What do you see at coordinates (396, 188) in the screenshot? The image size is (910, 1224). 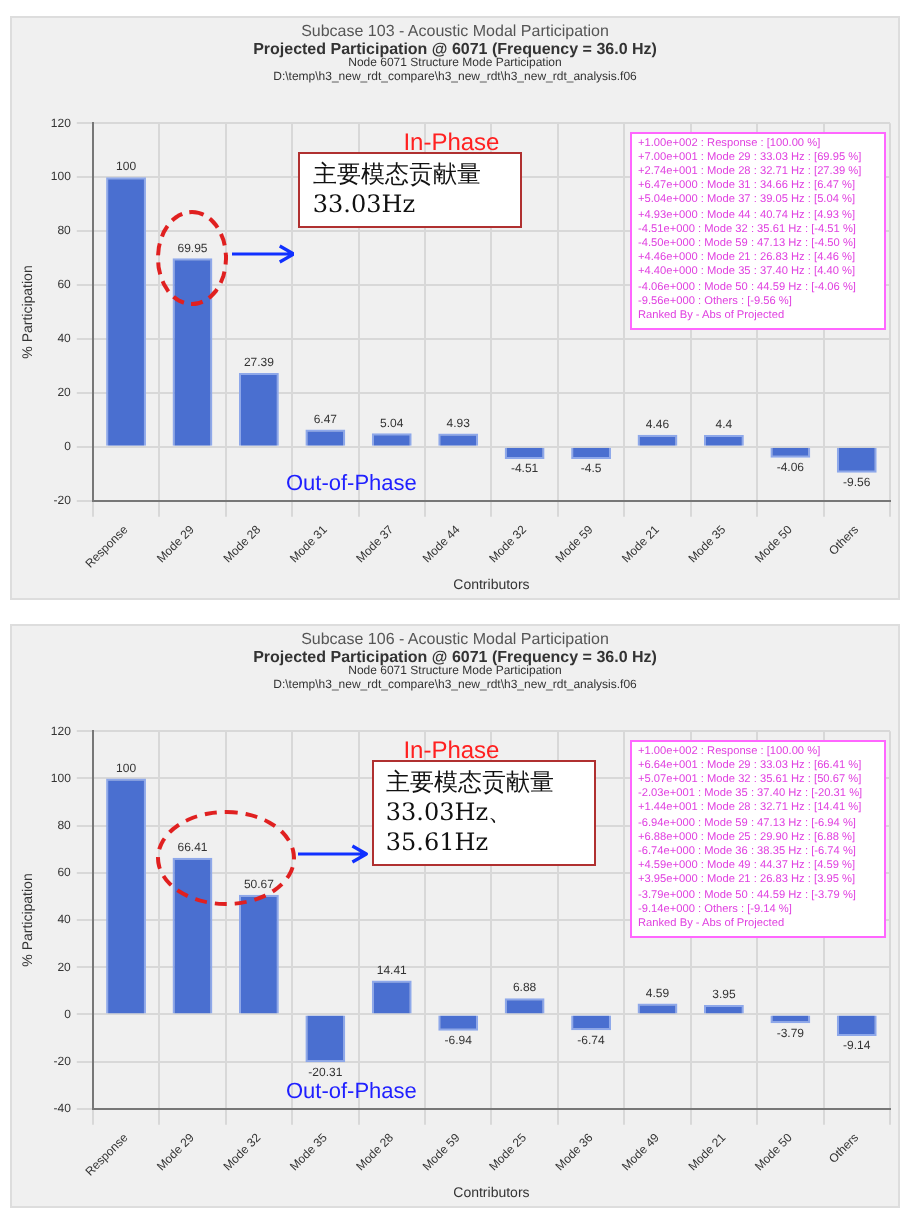 I see `annotation: 主要模态贡献量33.03Hz` at bounding box center [396, 188].